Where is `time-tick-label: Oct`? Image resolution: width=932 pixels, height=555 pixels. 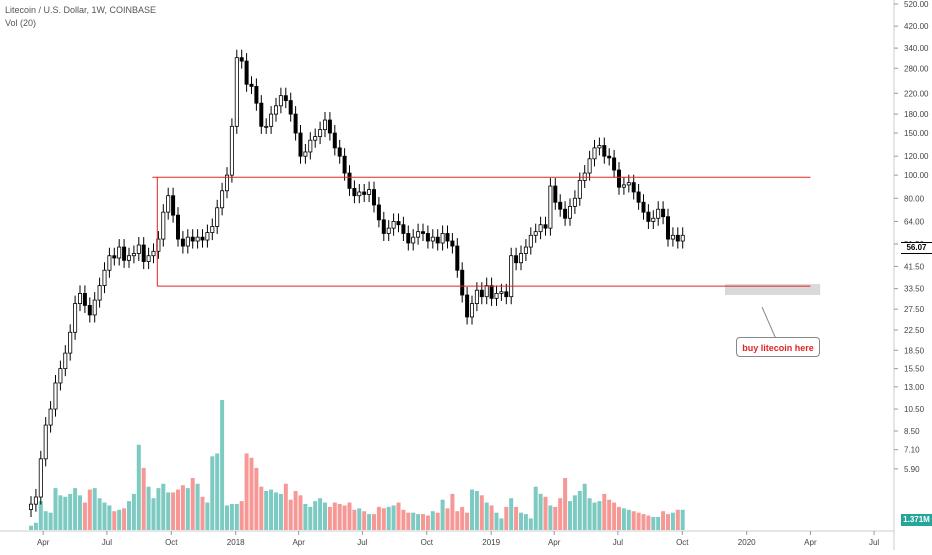
time-tick-label: Oct is located at coordinates (427, 542).